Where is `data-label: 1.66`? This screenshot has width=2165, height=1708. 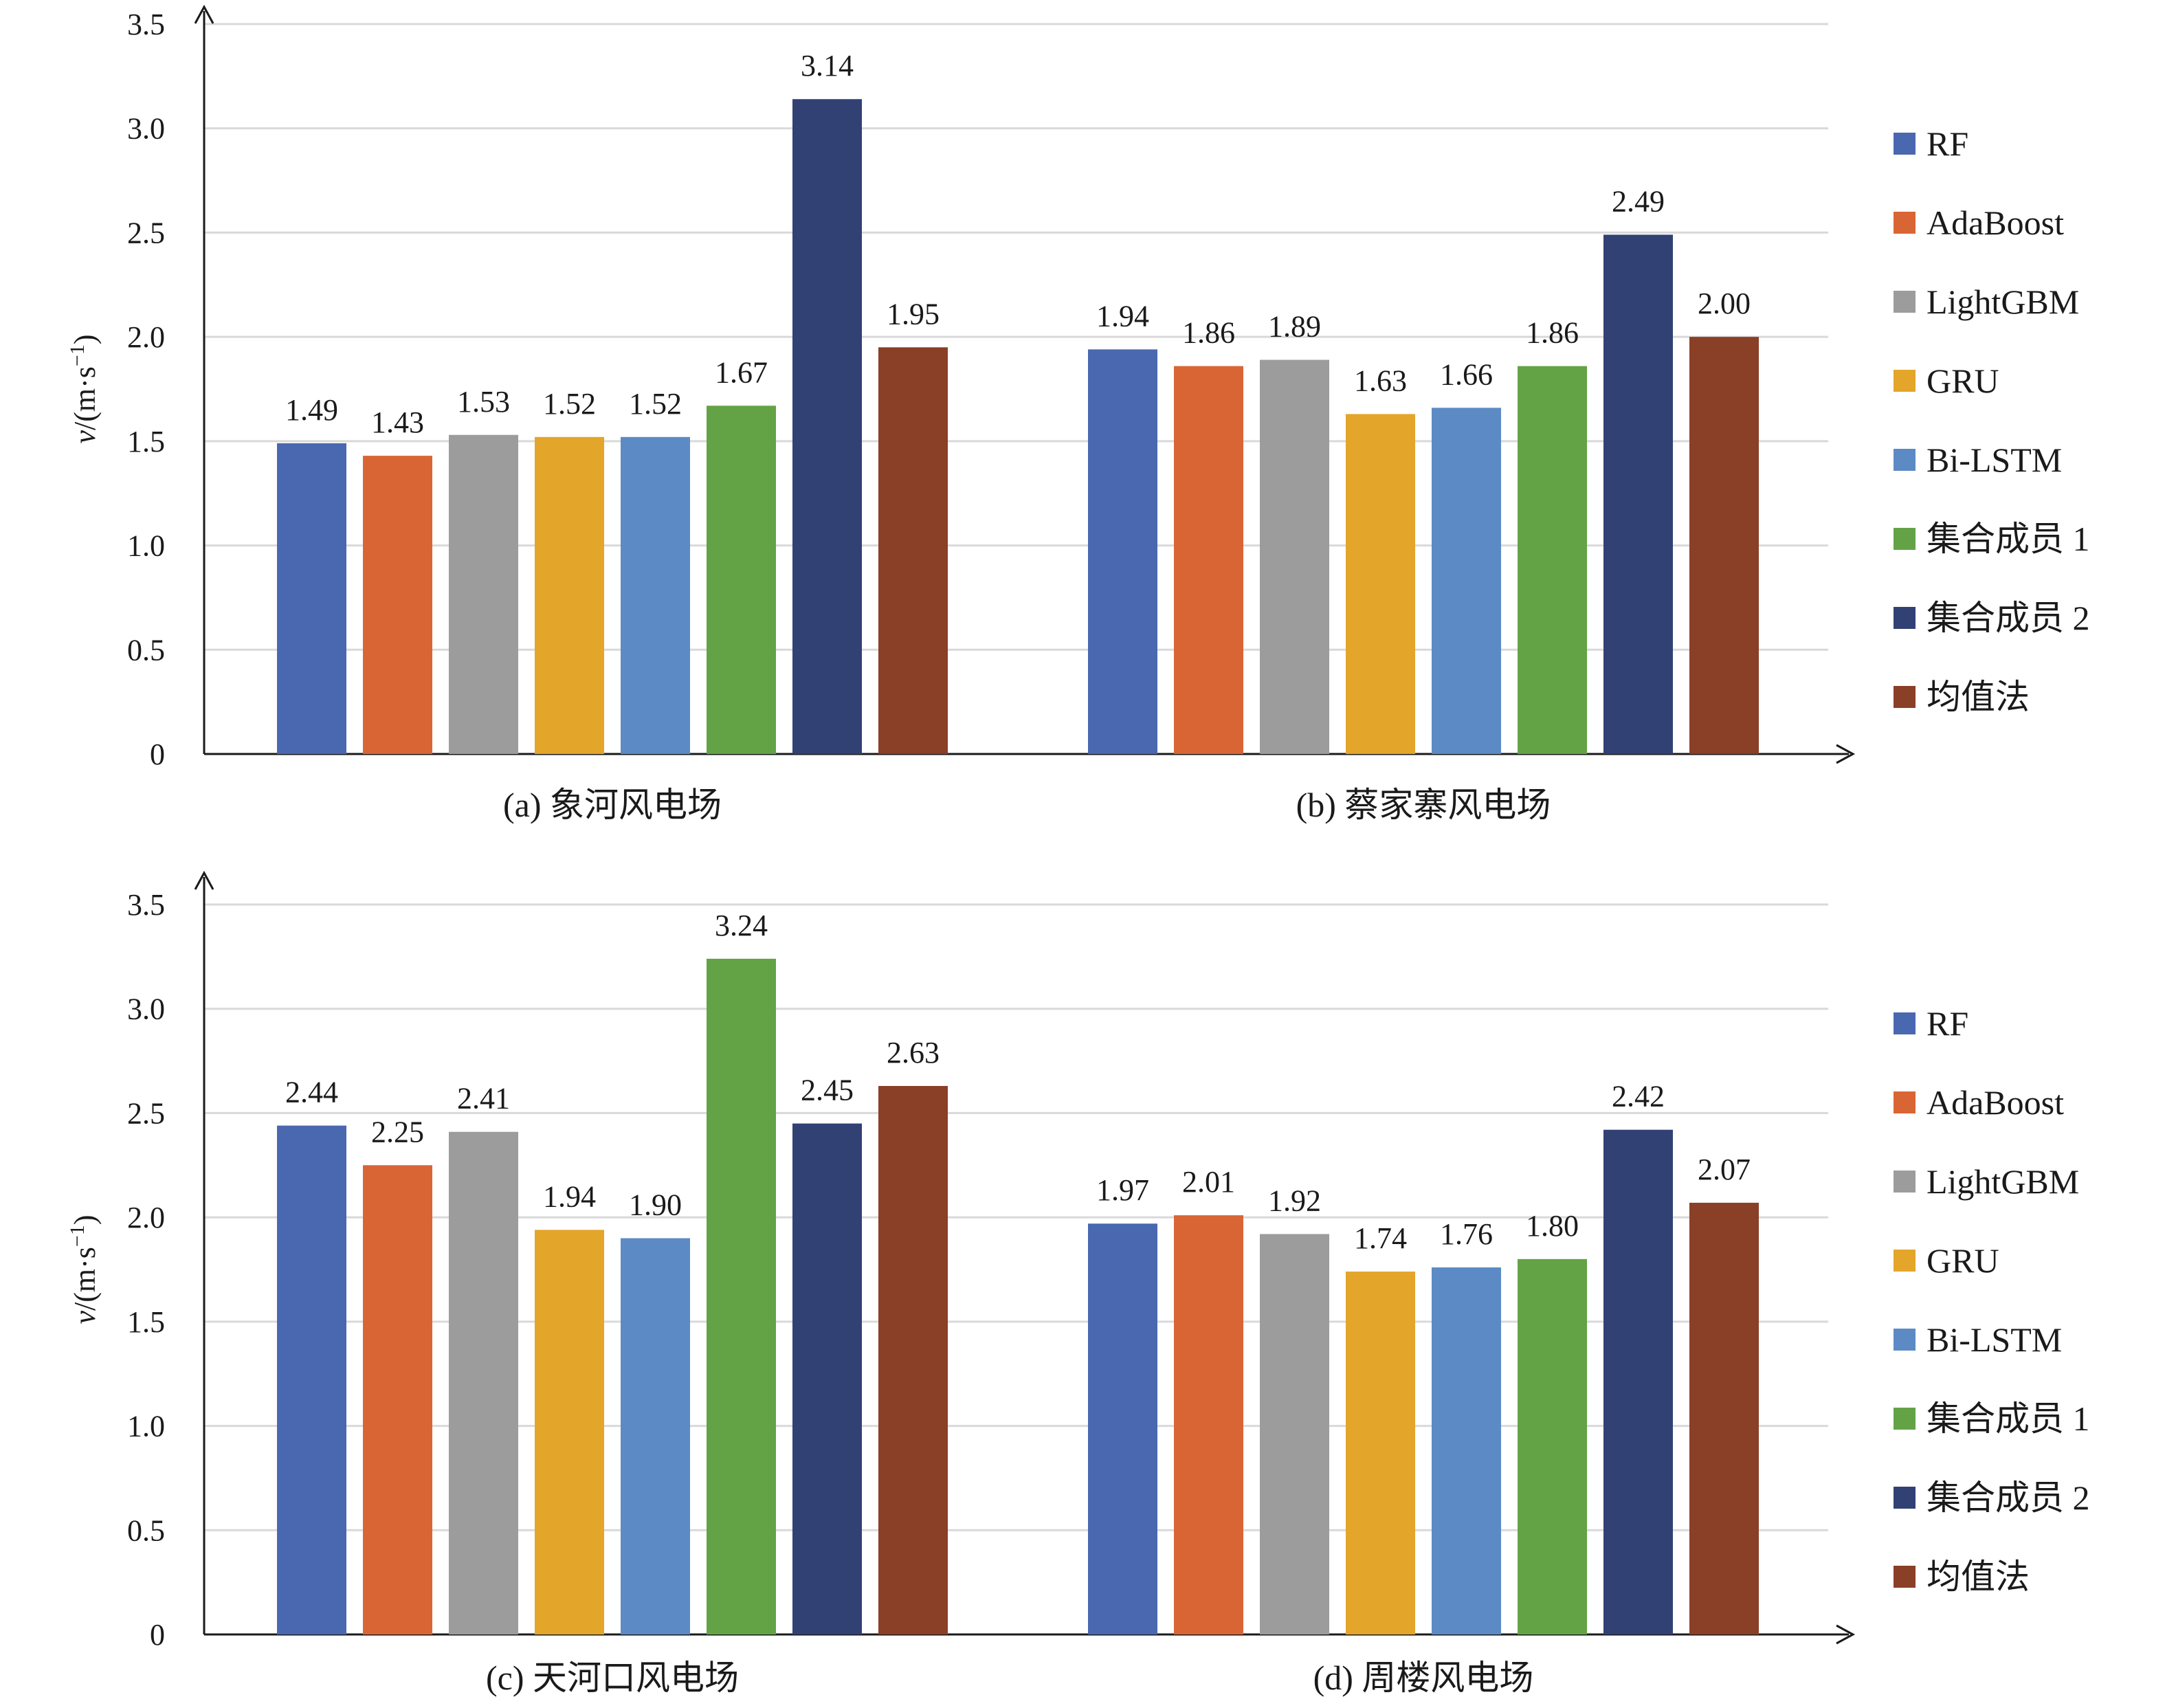
data-label: 1.66 is located at coordinates (1466, 374).